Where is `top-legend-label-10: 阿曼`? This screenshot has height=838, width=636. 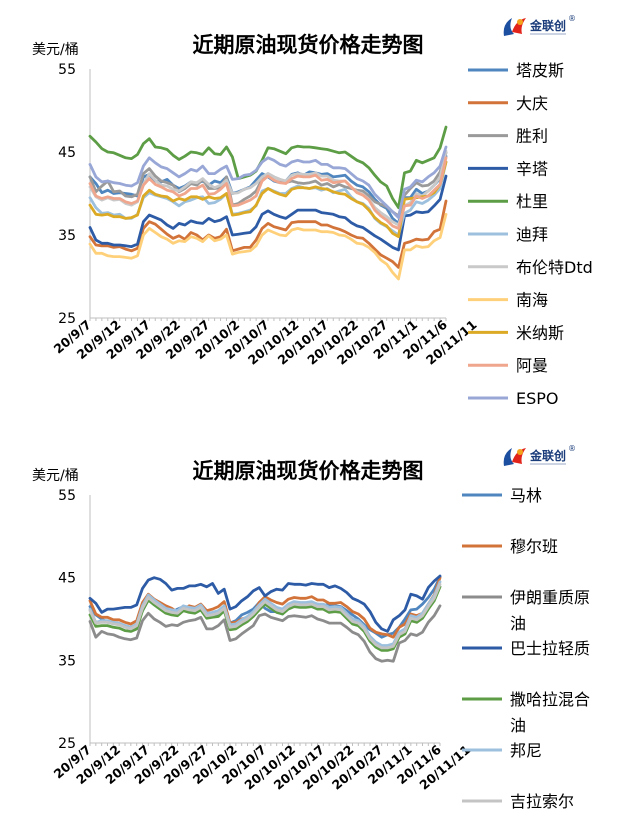 top-legend-label-10: 阿曼 is located at coordinates (532, 365).